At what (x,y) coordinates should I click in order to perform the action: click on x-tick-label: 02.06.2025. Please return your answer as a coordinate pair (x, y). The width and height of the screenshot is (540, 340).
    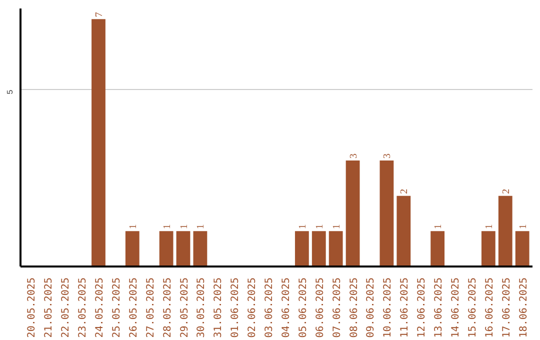
    Looking at the image, I should click on (252, 307).